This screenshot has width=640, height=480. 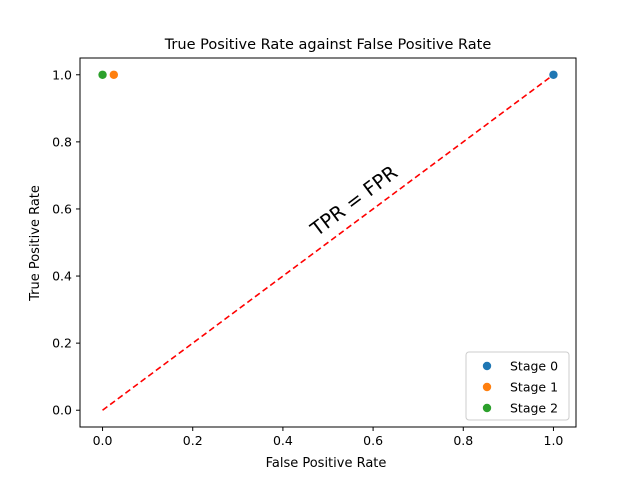 I want to click on reference-line-annotation: TPR = FPR, so click(x=353, y=201).